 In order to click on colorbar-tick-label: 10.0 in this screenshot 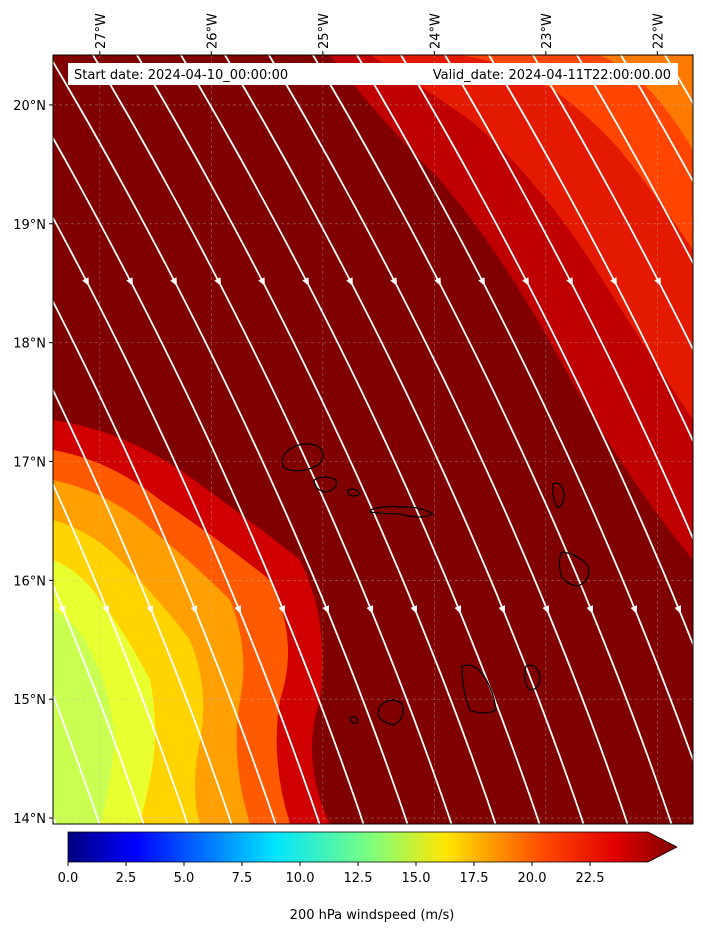, I will do `click(300, 878)`.